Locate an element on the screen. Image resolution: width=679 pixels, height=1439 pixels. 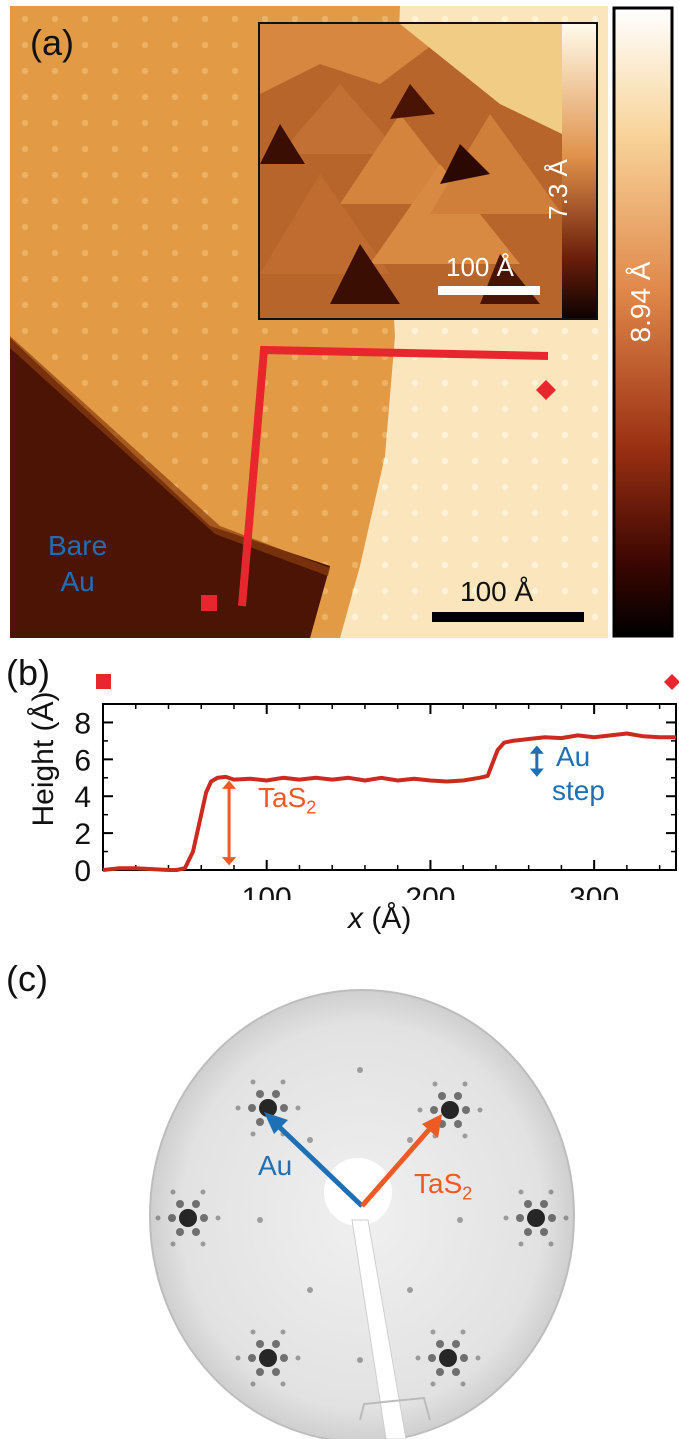
tas2-step-arrow-top is located at coordinates (229, 784).